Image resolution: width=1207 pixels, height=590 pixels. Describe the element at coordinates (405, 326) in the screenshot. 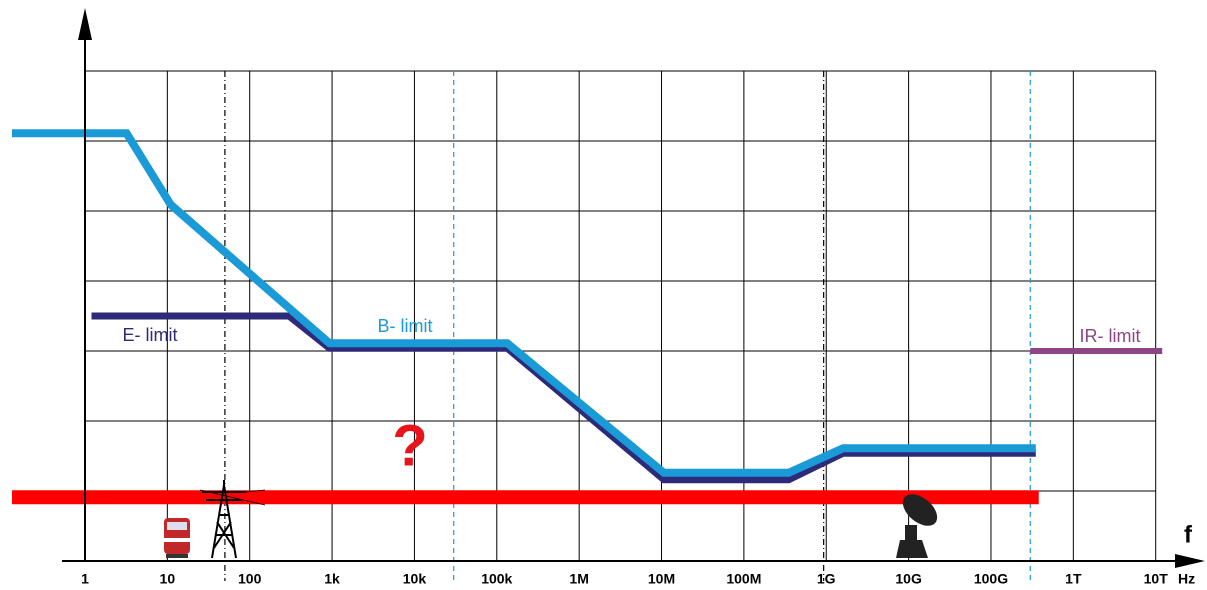

I see `series-label: B- limit` at that location.